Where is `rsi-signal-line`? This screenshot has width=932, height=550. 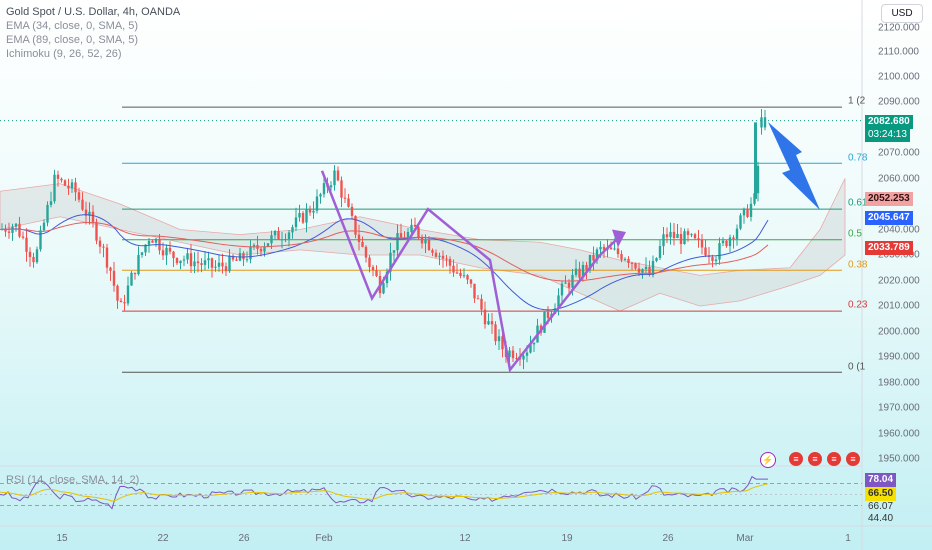
rsi-signal-line is located at coordinates (384, 492).